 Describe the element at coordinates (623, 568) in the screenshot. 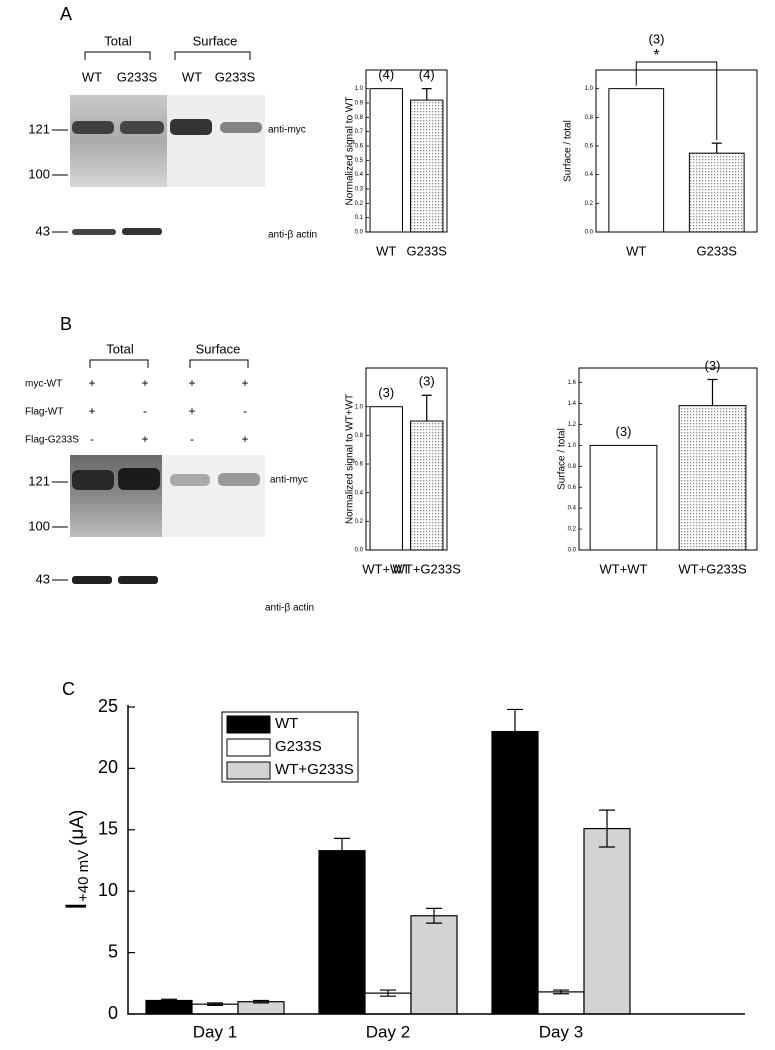

I see `x-tick-label: WT+WT` at that location.